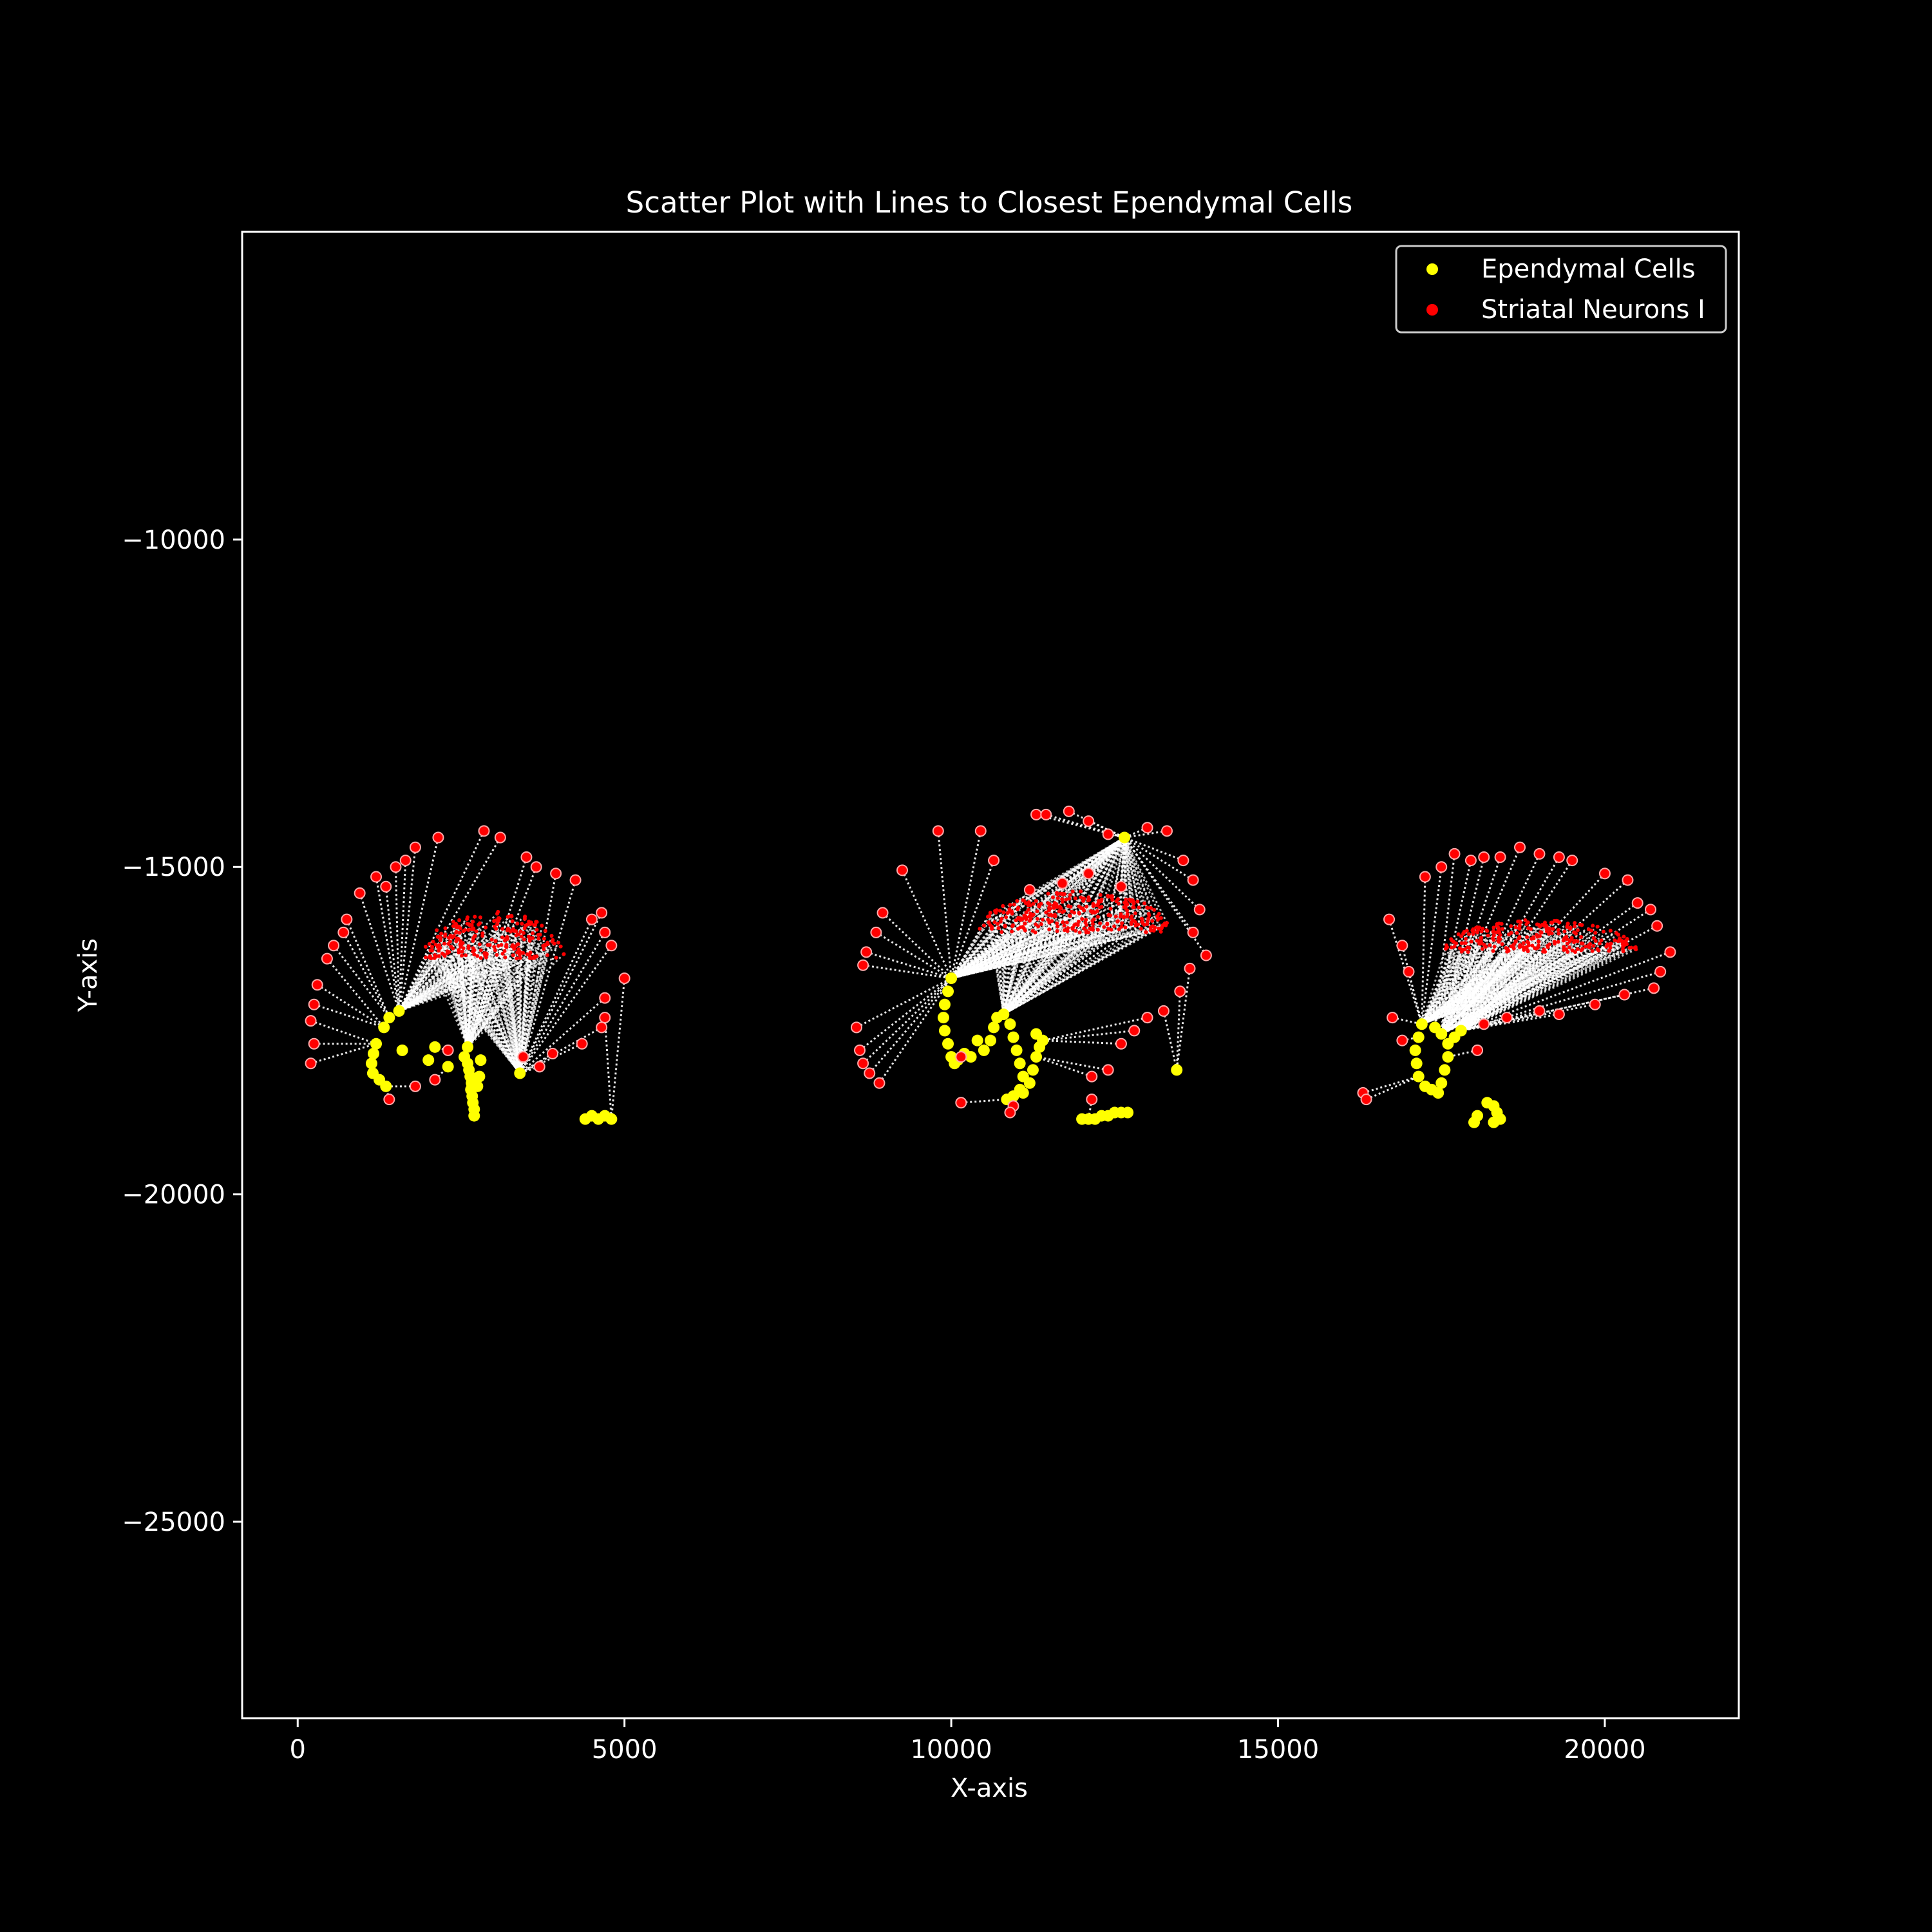 The width and height of the screenshot is (1932, 1932). What do you see at coordinates (1561, 289) in the screenshot?
I see `legend: Ependymal Cells Striatal Neurons I` at bounding box center [1561, 289].